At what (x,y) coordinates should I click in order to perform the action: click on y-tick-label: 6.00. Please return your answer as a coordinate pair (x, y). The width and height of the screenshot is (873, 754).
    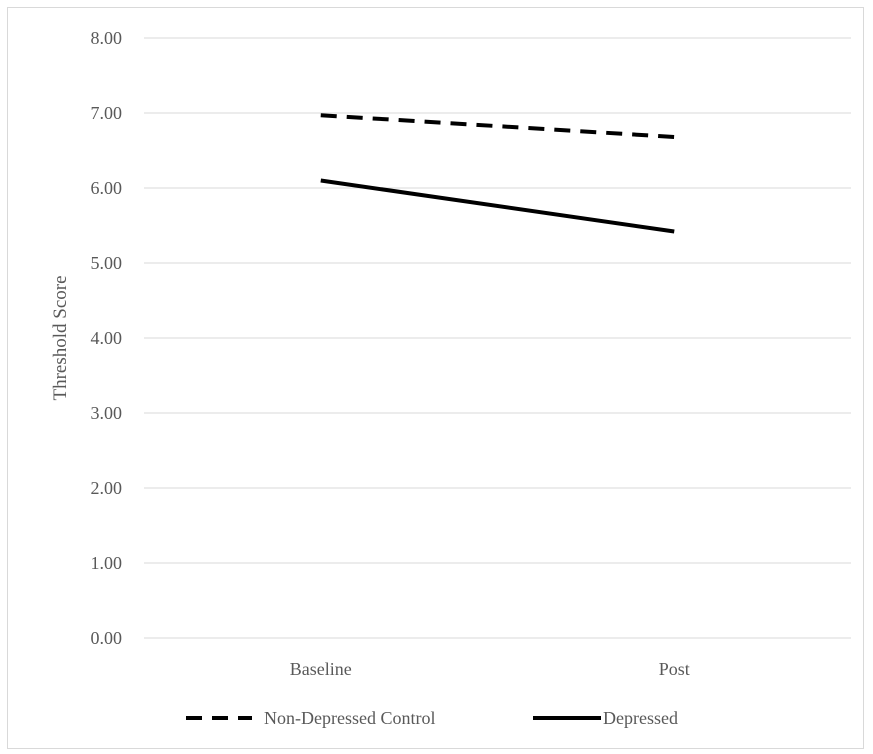
    Looking at the image, I should click on (107, 188).